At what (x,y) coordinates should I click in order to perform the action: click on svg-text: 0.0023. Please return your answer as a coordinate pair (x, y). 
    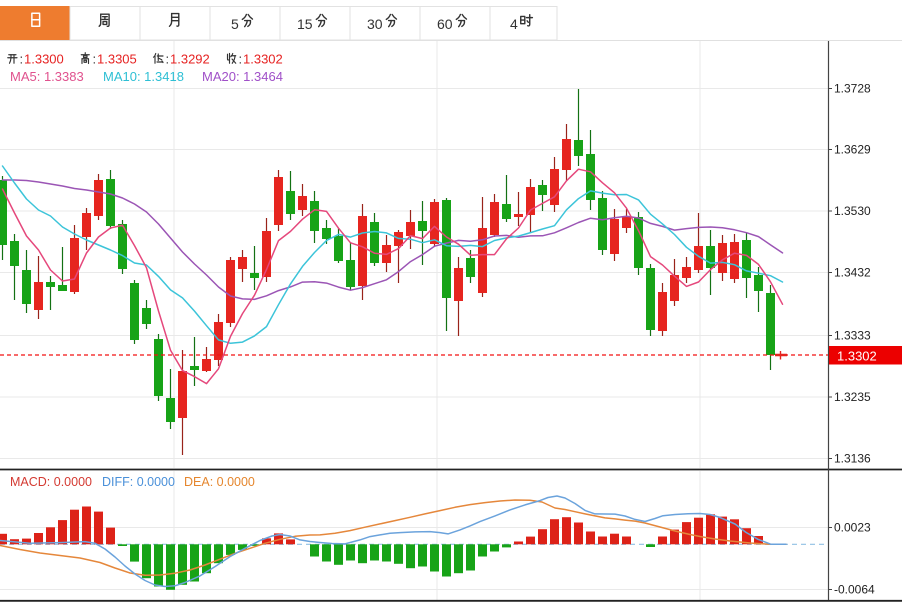
    Looking at the image, I should click on (852, 528).